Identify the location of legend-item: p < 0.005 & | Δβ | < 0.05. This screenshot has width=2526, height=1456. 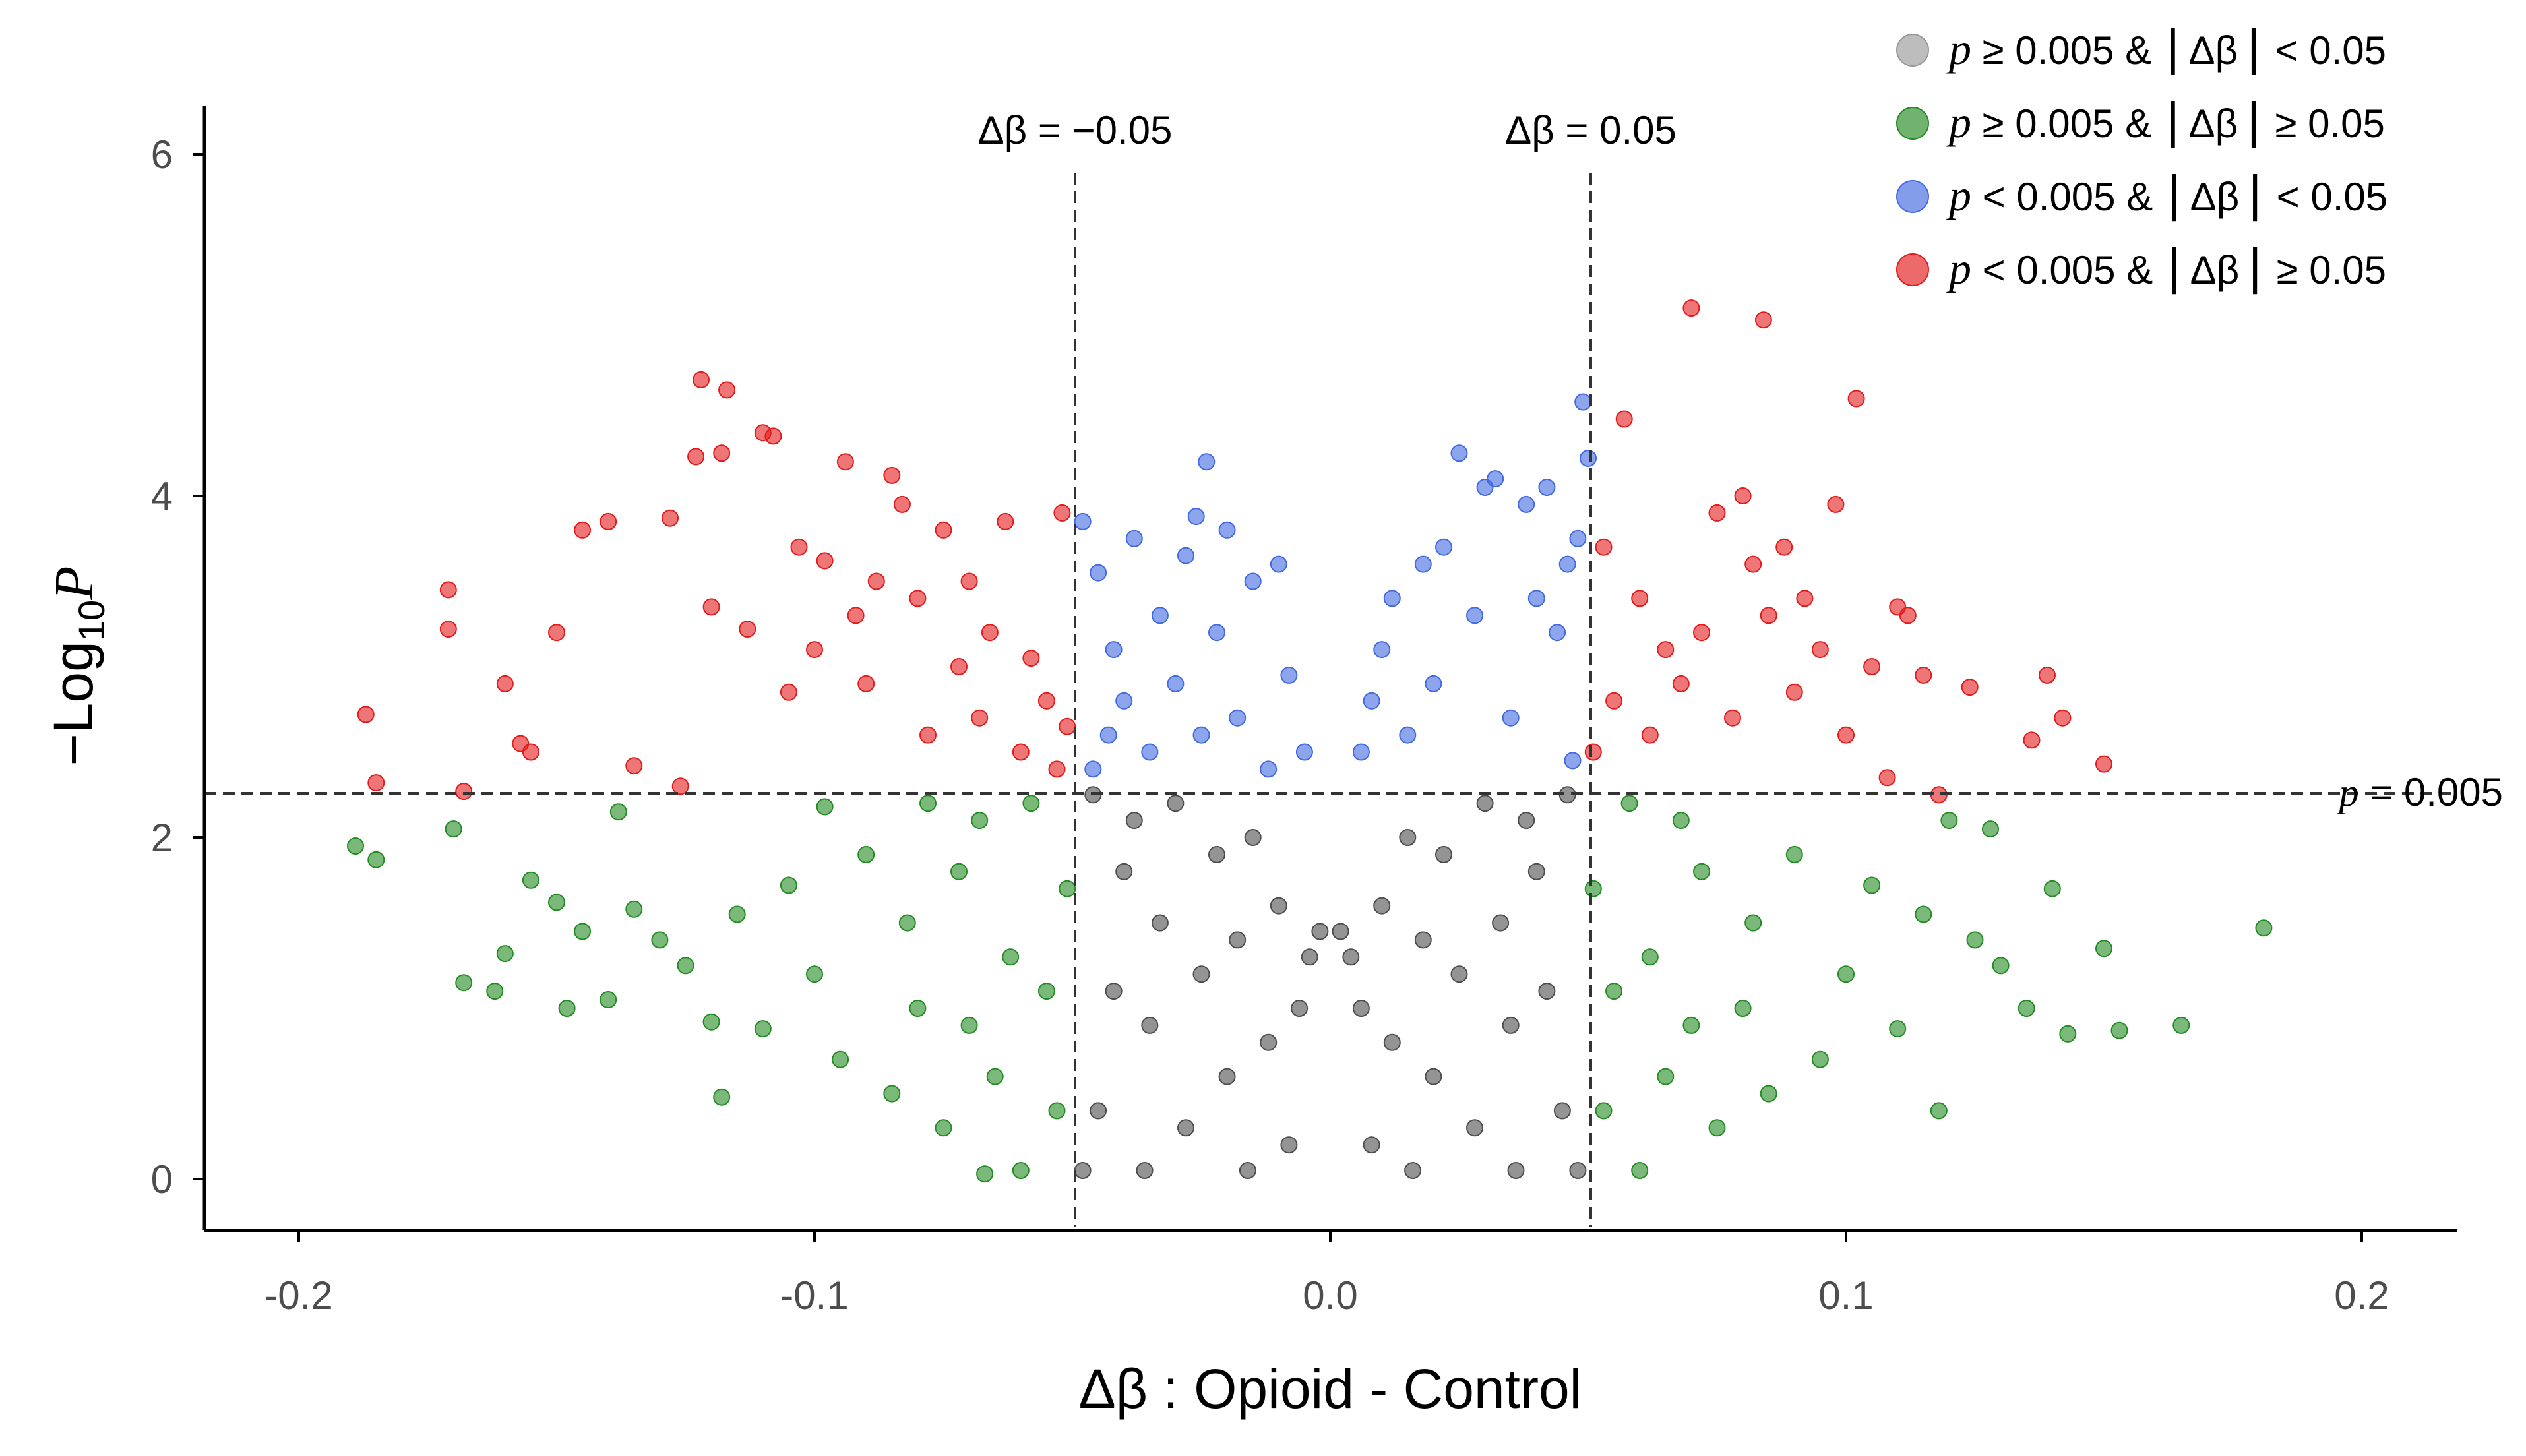
(2142, 194).